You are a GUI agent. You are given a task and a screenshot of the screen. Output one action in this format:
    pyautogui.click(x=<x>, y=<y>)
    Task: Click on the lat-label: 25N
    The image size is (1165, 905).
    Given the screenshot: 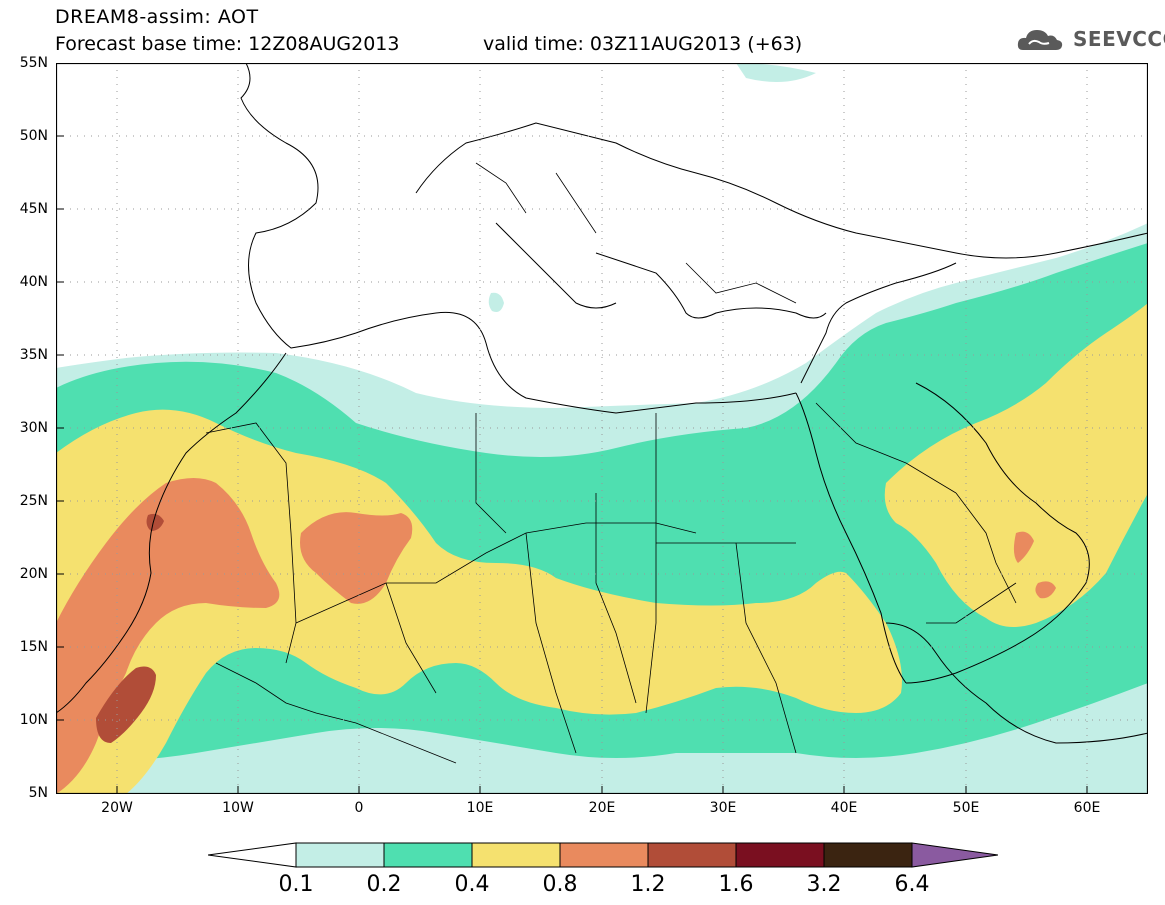 What is the action you would take?
    pyautogui.click(x=33, y=501)
    